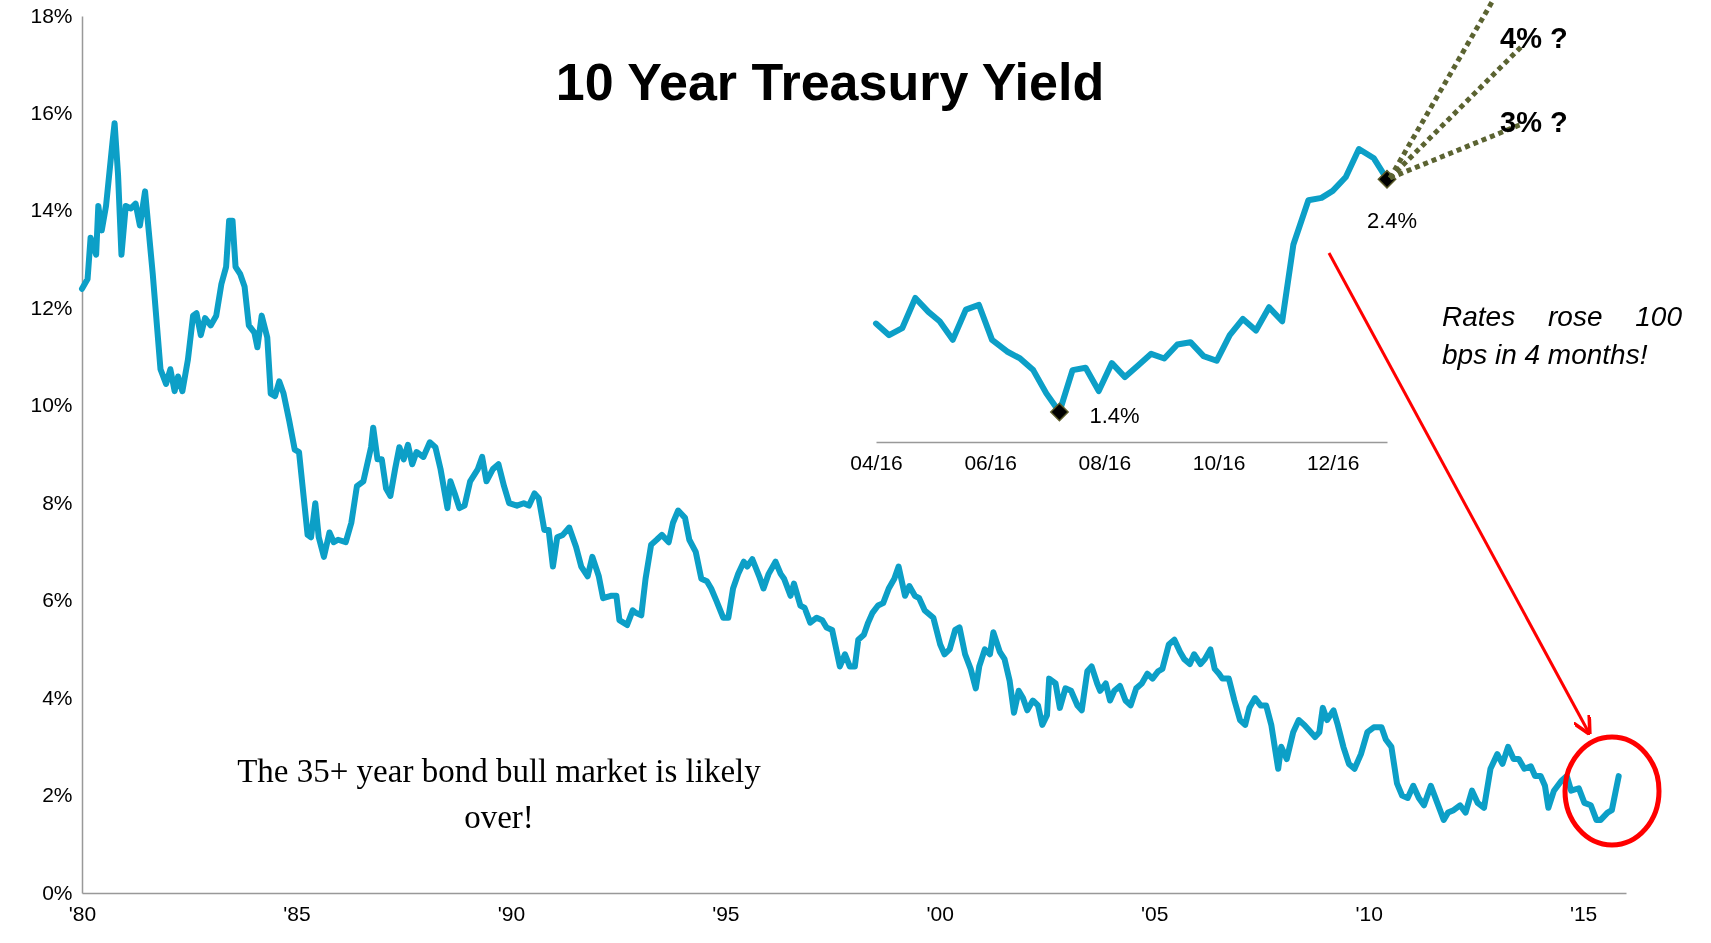  I want to click on x-tick-label: 06/16, so click(990, 462).